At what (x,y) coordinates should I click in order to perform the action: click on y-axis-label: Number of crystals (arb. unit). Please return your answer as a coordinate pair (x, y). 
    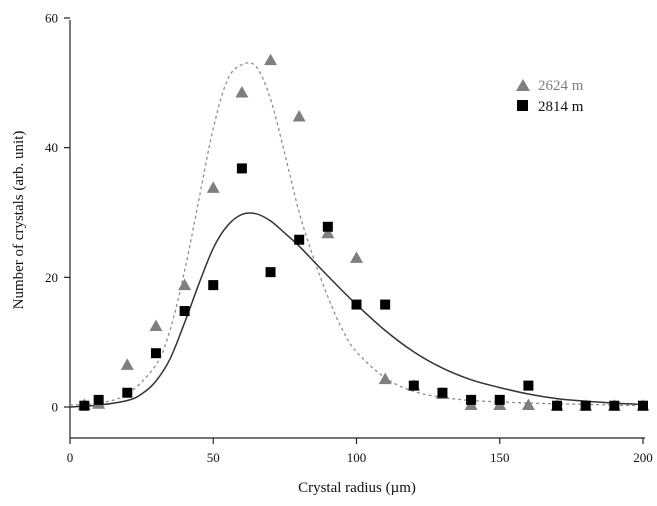
    Looking at the image, I should click on (19, 220).